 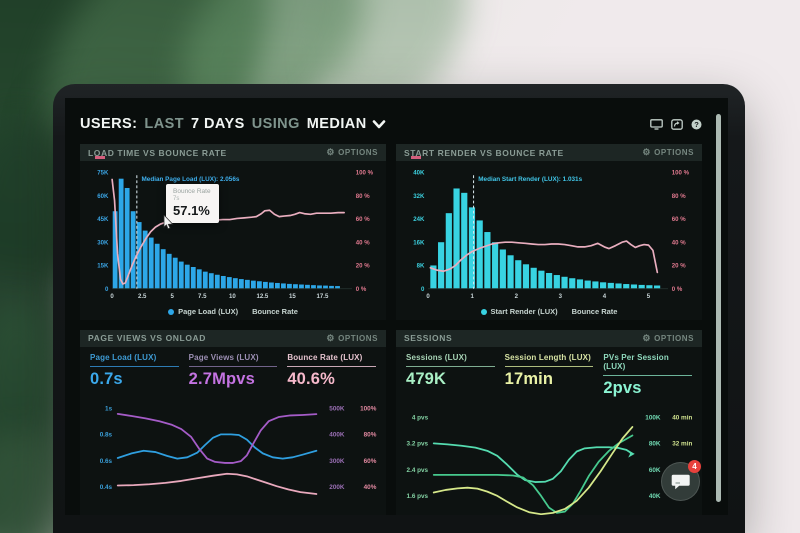 I want to click on help-icon: ?, so click(x=696, y=124).